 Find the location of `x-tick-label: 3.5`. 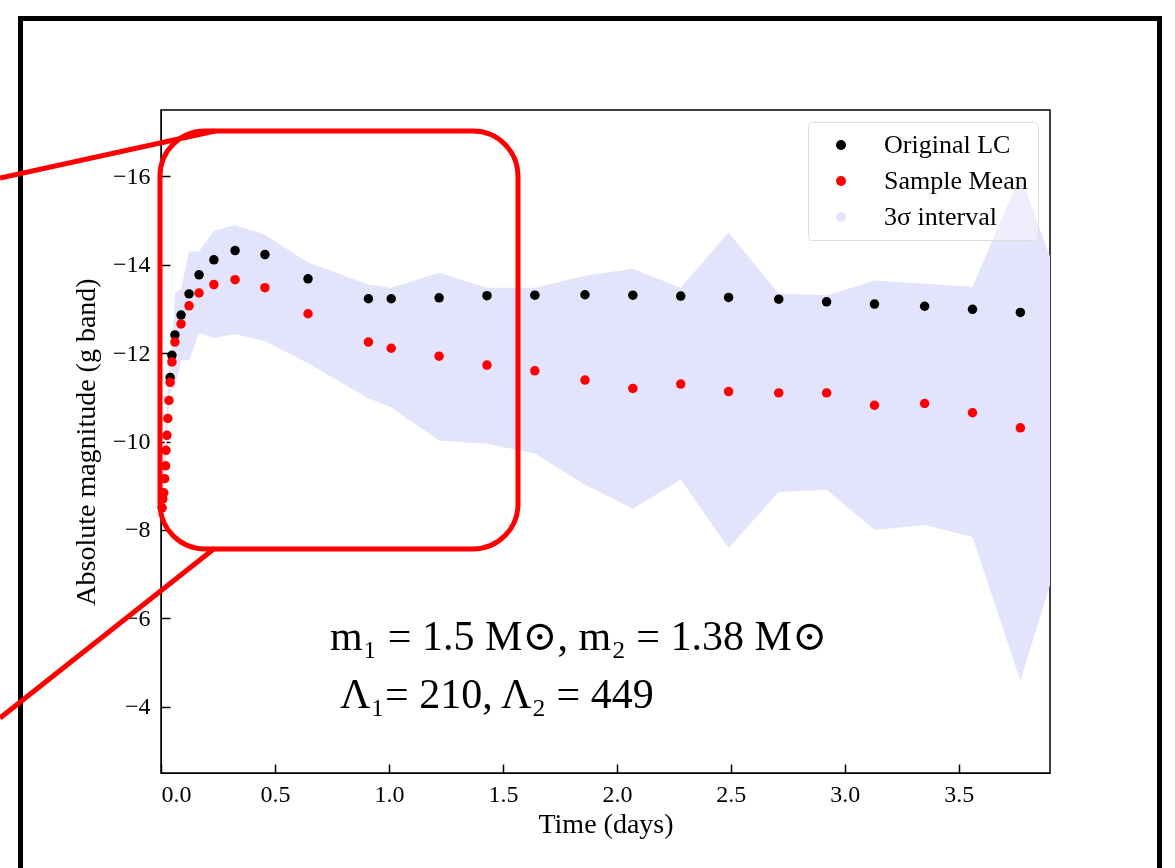

x-tick-label: 3.5 is located at coordinates (959, 793).